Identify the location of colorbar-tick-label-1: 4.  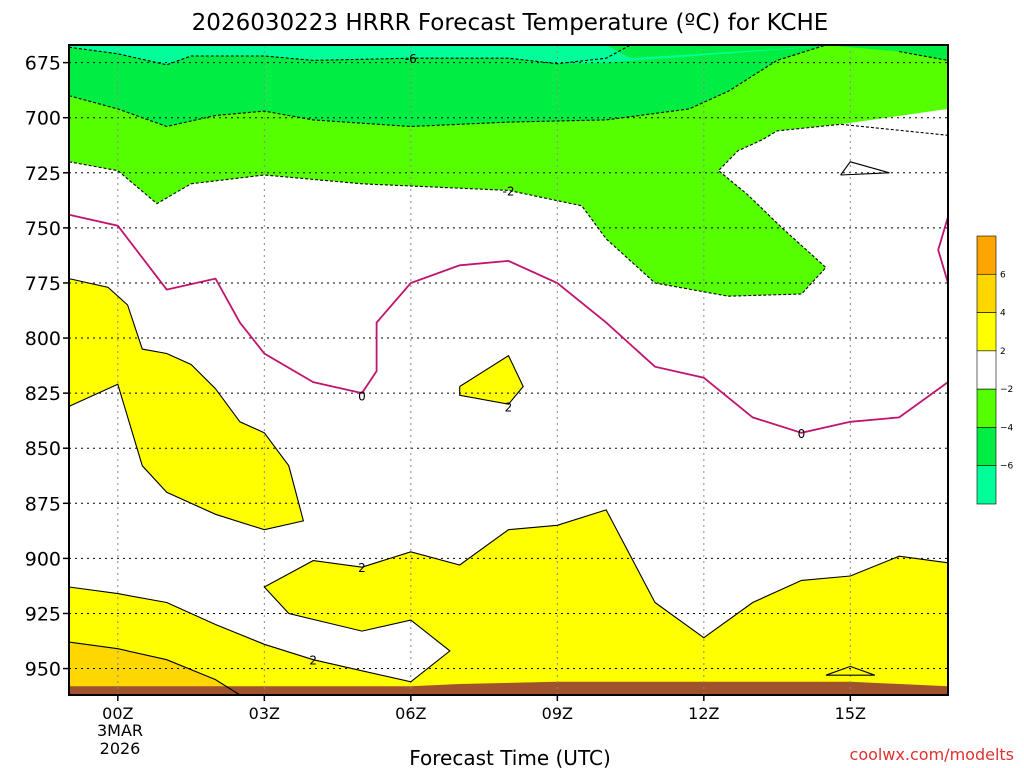
(1003, 314).